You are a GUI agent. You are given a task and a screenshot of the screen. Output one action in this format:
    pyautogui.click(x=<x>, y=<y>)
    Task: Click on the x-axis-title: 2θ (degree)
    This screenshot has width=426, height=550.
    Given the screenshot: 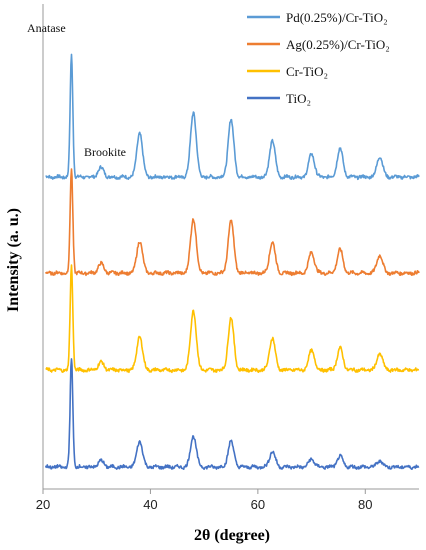 What is the action you would take?
    pyautogui.click(x=232, y=535)
    